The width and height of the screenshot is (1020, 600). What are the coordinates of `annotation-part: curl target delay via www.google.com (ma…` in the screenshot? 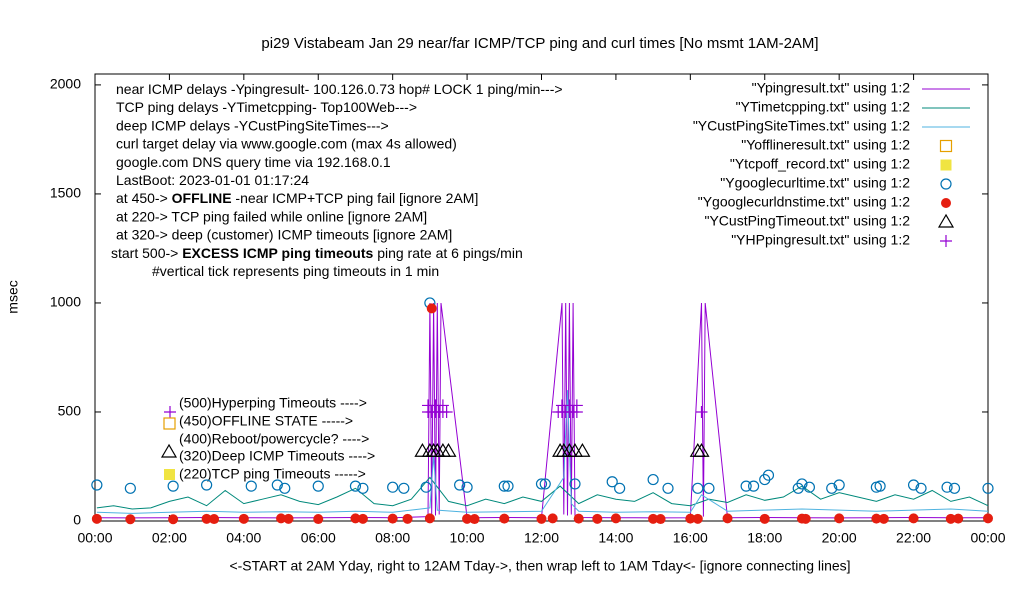 It's located at (286, 143).